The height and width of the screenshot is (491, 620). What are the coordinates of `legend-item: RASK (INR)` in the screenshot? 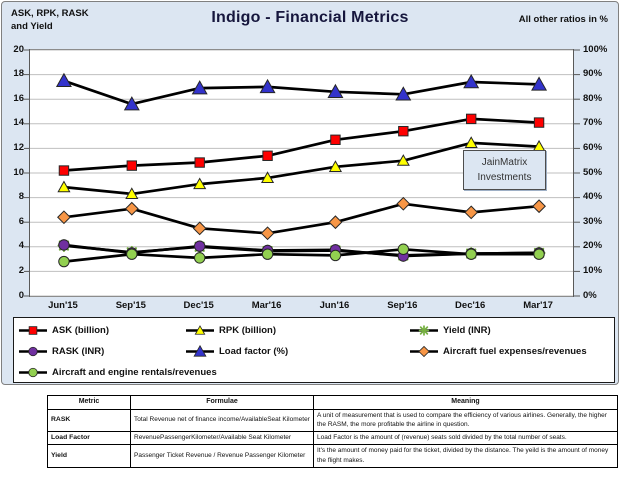 It's located at (61, 351).